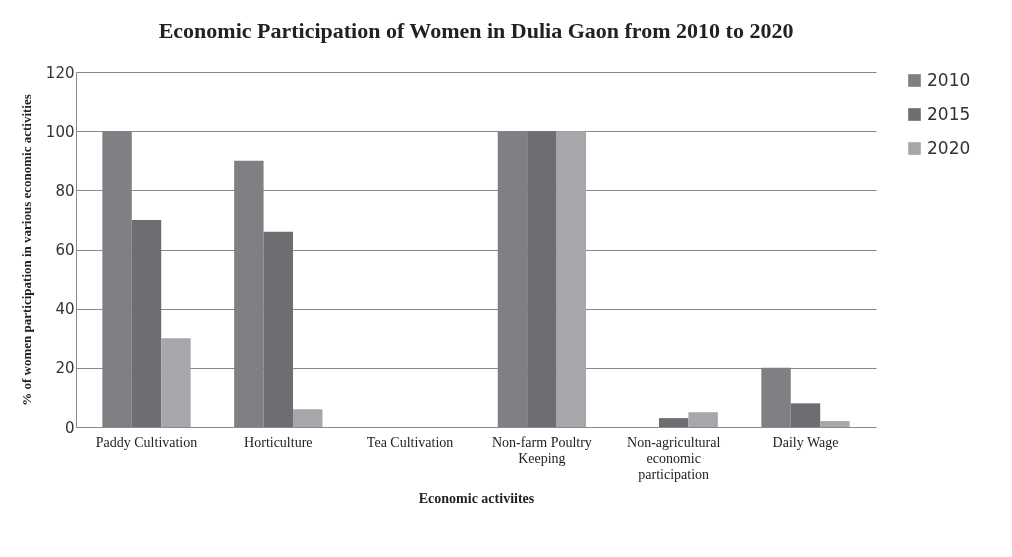 The width and height of the screenshot is (1012, 557). I want to click on legend-label: 2010, so click(949, 79).